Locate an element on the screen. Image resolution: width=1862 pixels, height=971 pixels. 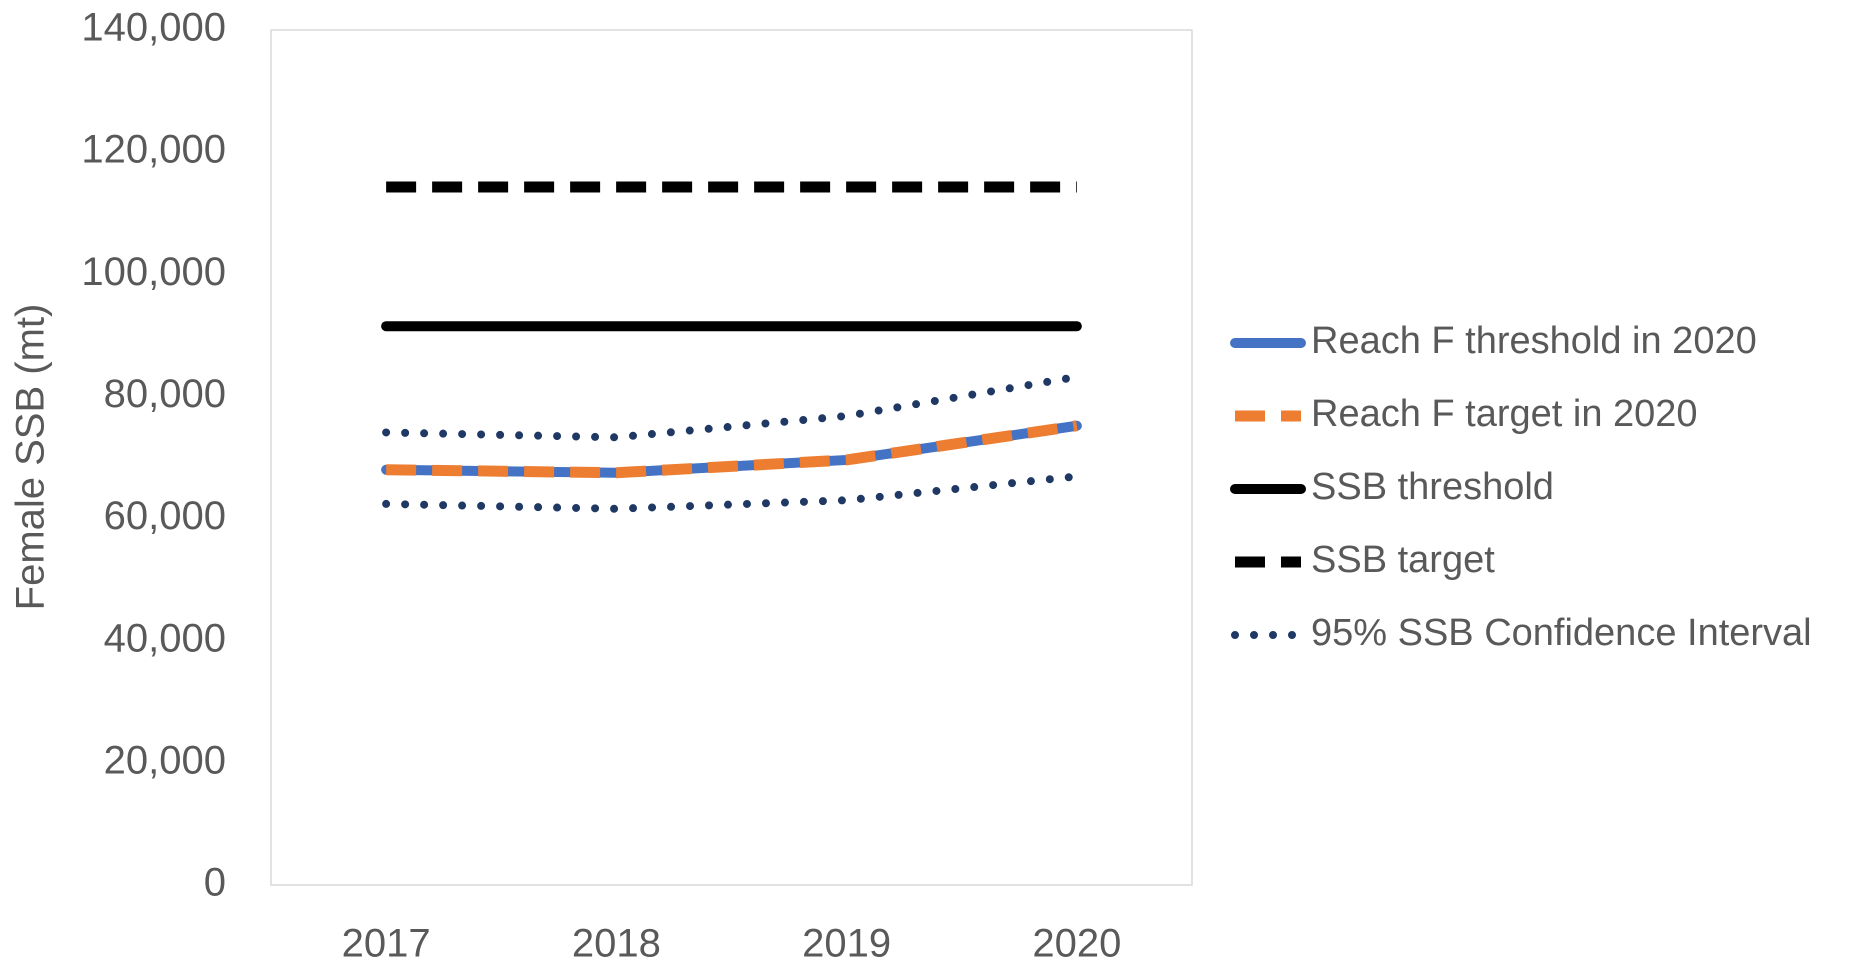
y-axis-title: Female SSB (mt) is located at coordinates (31, 457).